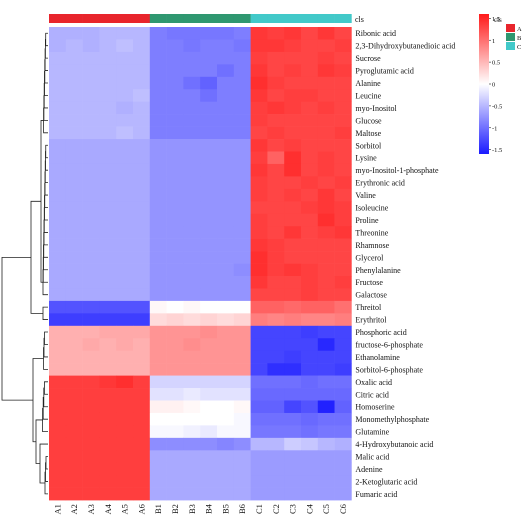 Image resolution: width=527 pixels, height=527 pixels. I want to click on row-dendrogram, so click(24, 263).